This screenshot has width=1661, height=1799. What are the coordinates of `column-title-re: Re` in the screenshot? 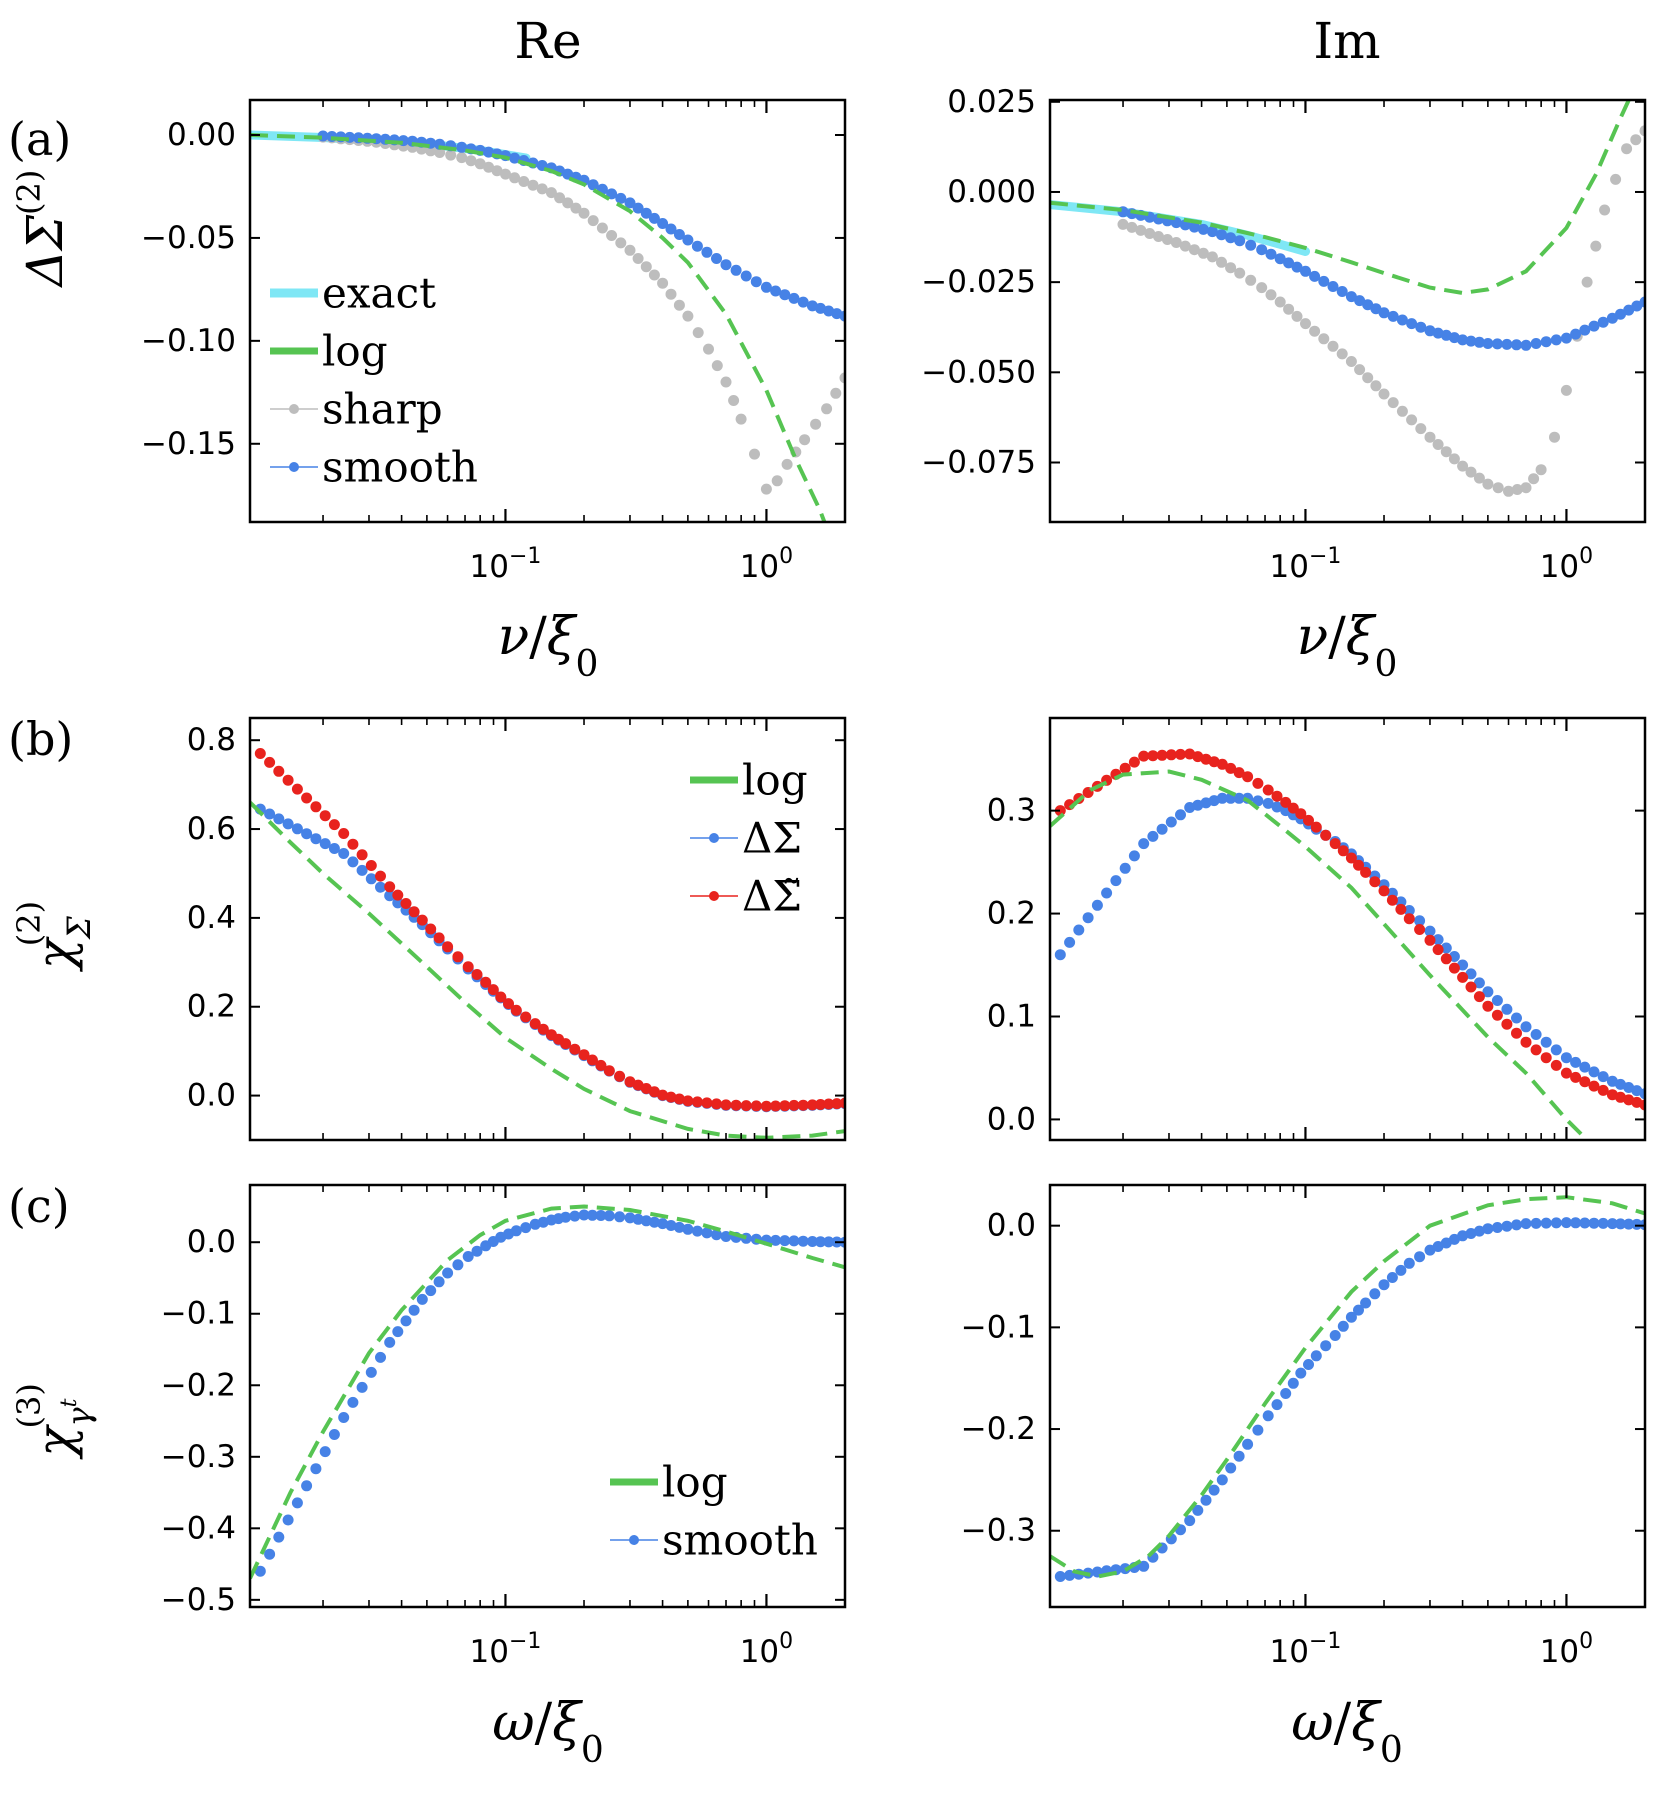 It's located at (547, 41).